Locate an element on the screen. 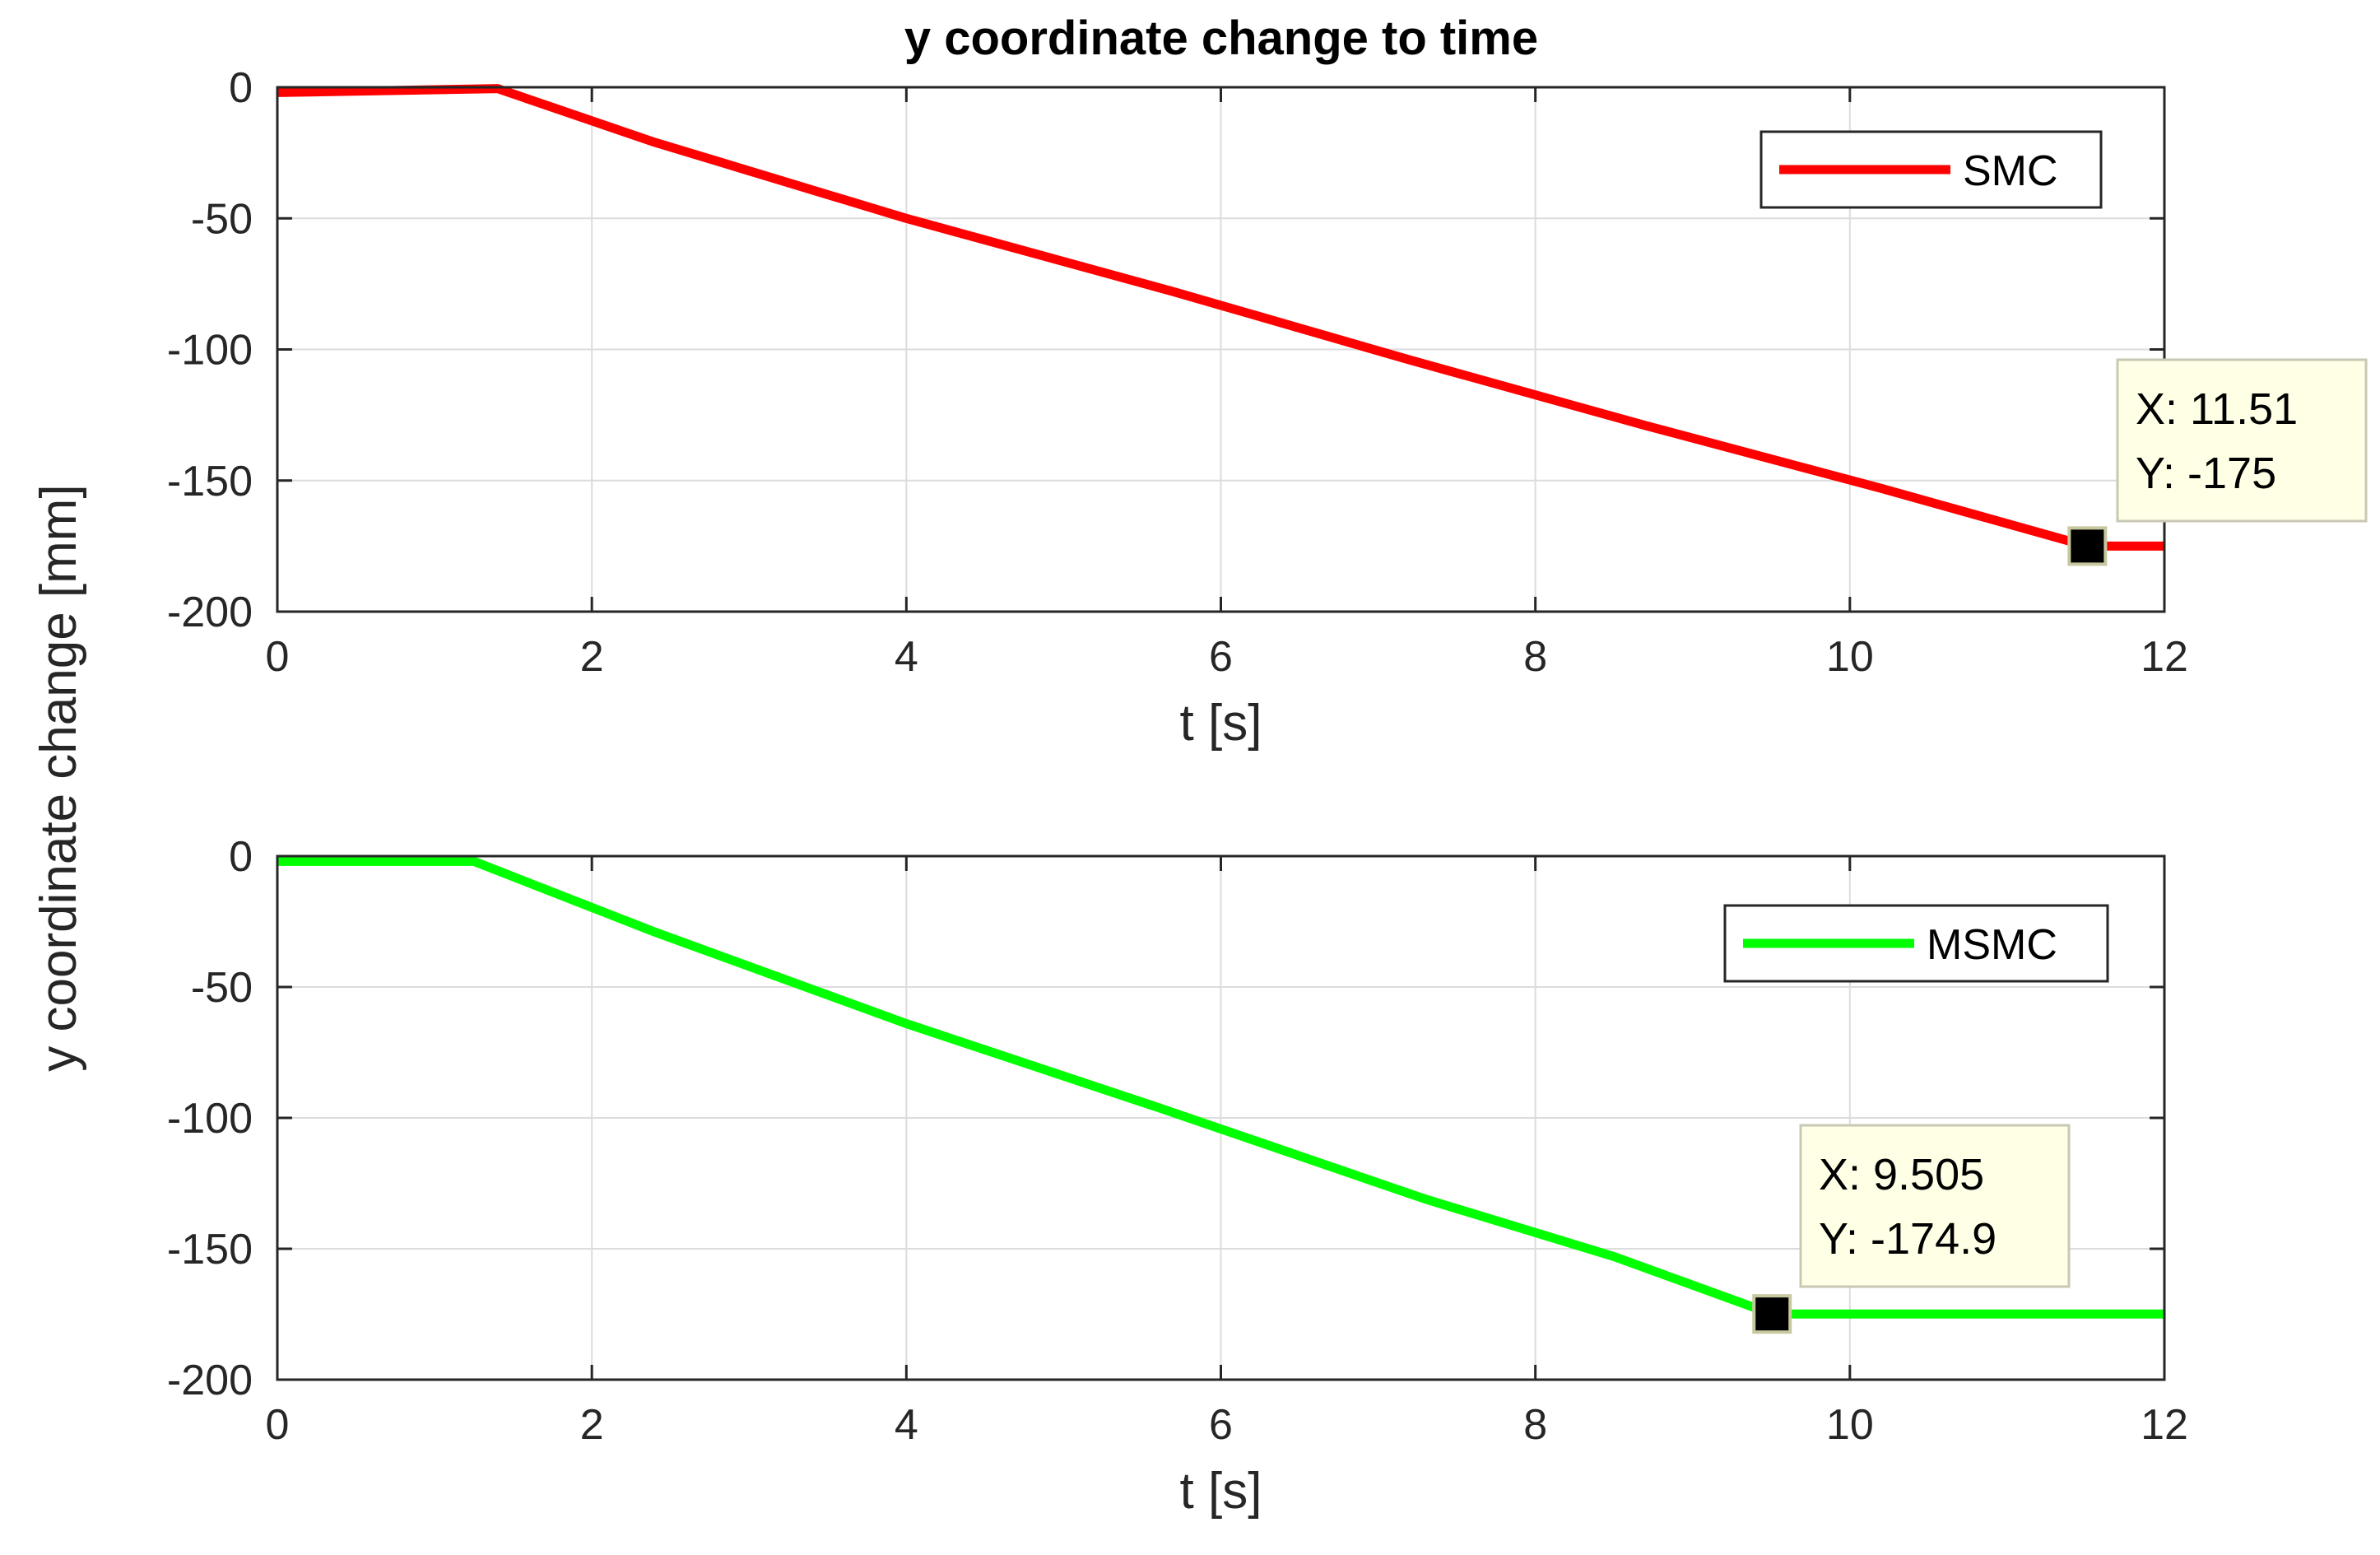 This screenshot has width=2380, height=1555. legend-label: SMC is located at coordinates (2010, 171).